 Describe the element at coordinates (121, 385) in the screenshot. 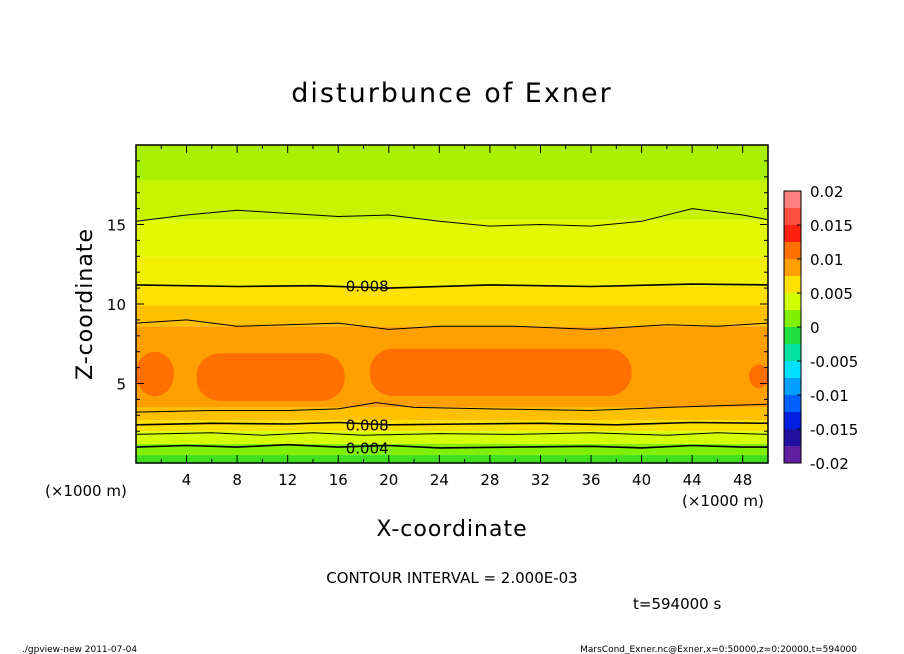

I see `y-tick-label-0: 5` at that location.